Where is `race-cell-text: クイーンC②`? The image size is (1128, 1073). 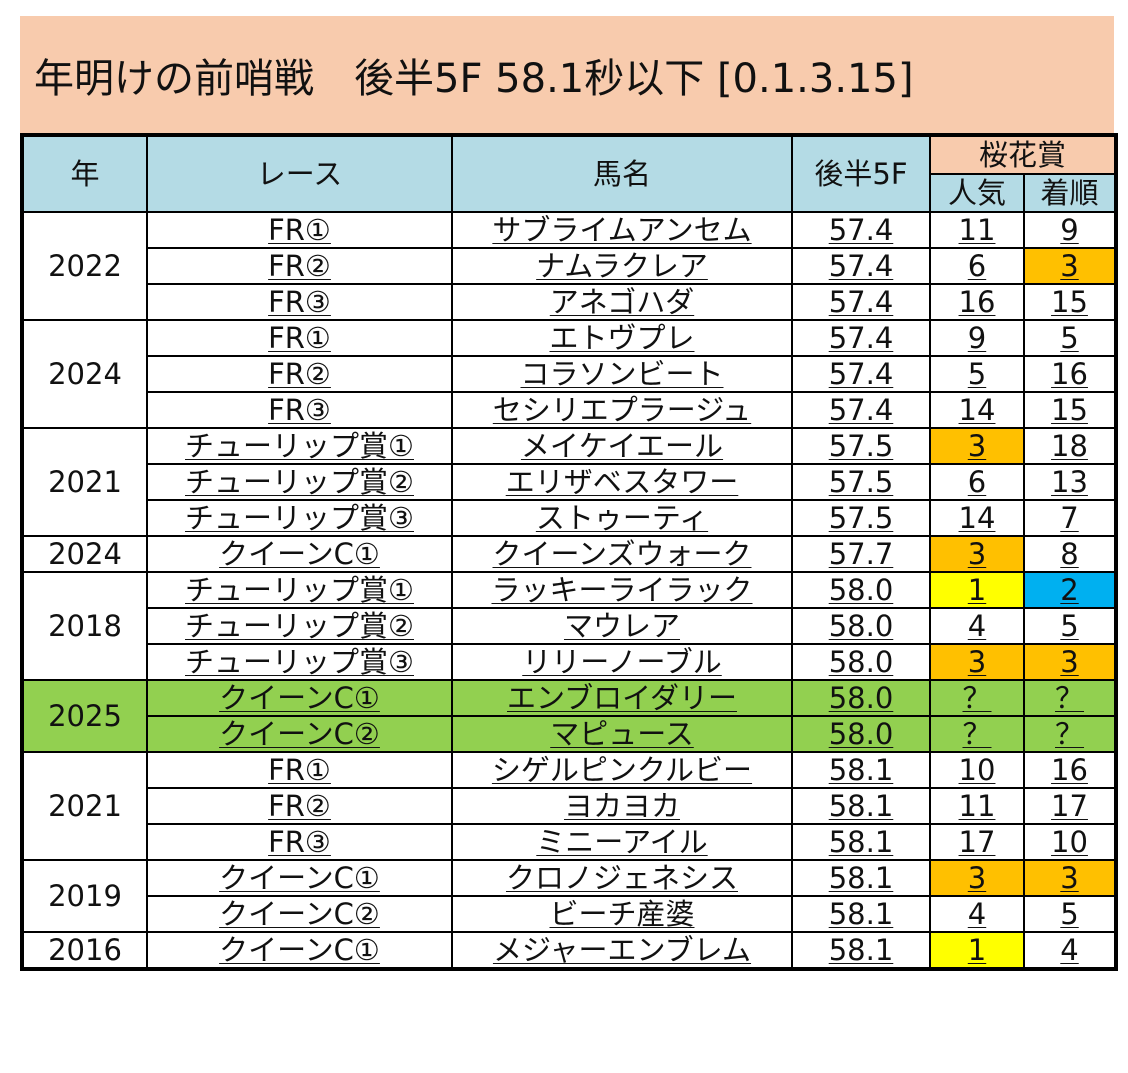
race-cell-text: クイーンC② is located at coordinates (299, 913).